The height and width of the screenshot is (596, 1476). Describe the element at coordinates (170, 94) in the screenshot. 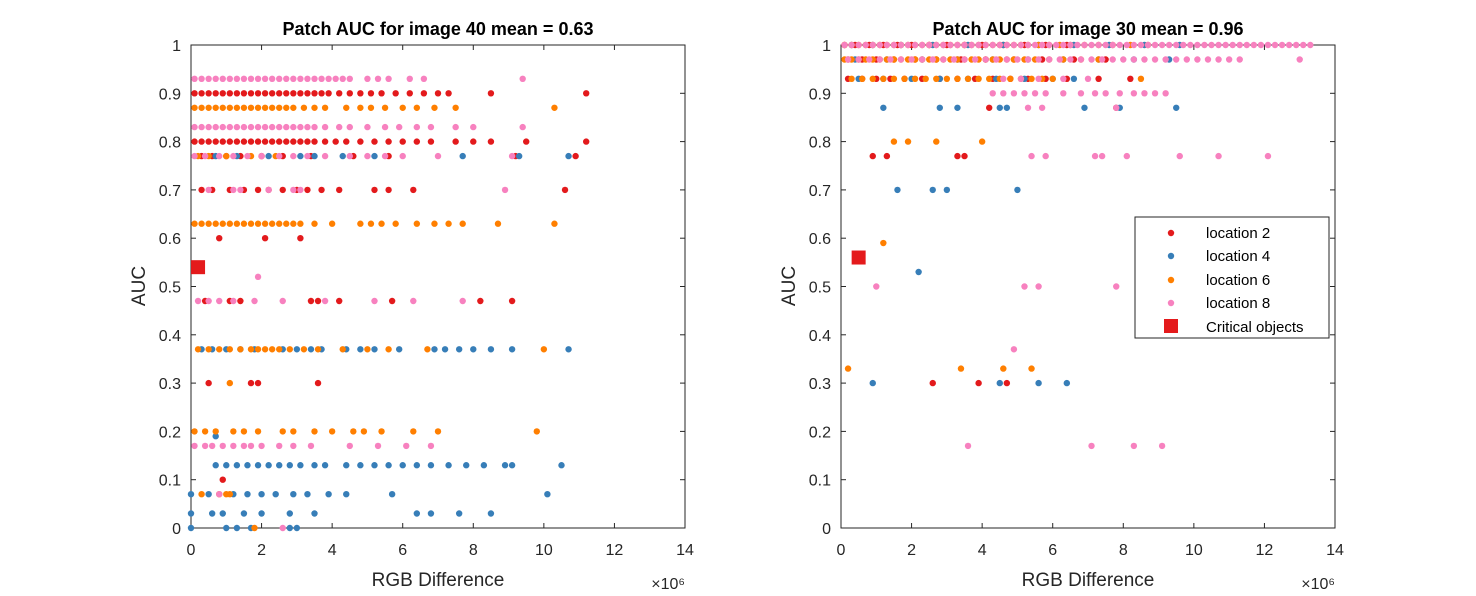

I see `y-tick-label: 0.9` at that location.